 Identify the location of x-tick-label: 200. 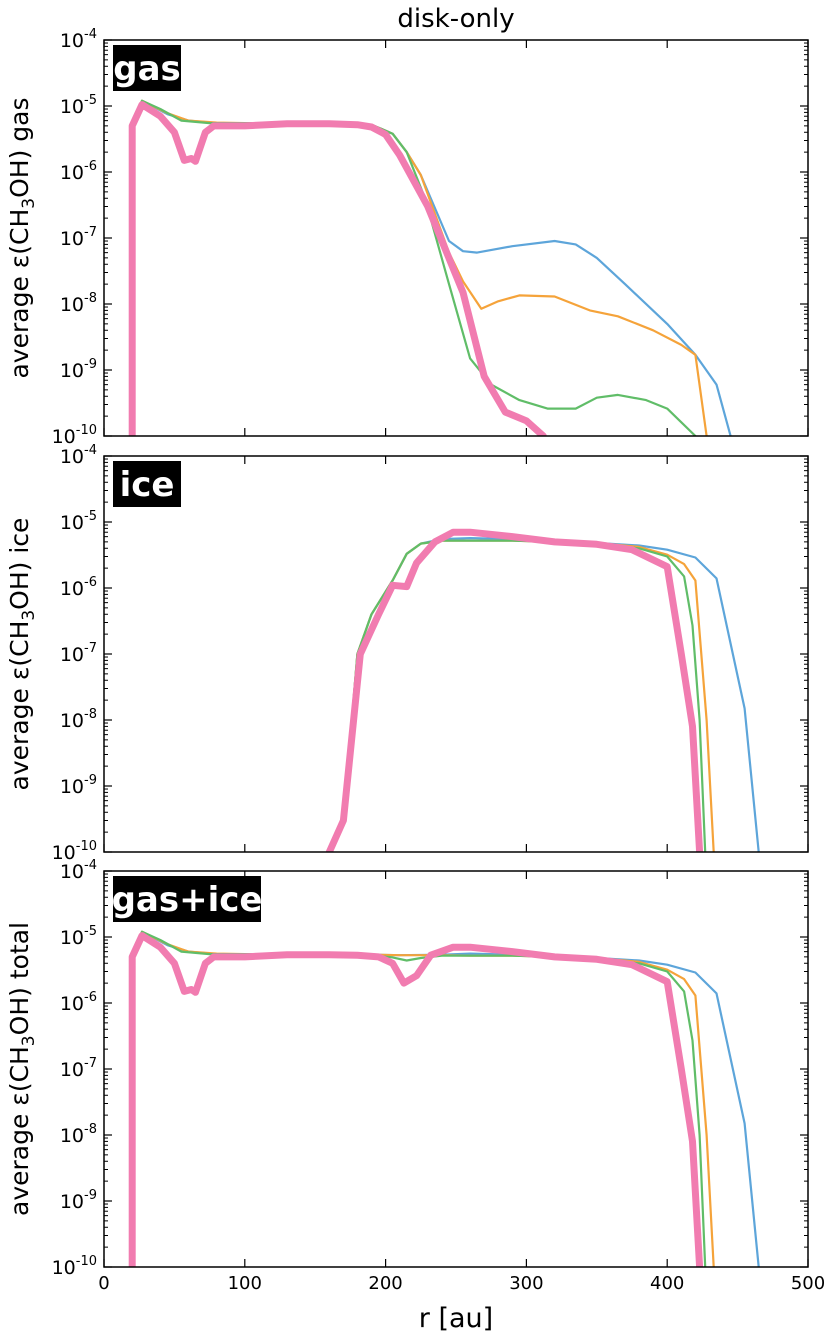
(385, 1283).